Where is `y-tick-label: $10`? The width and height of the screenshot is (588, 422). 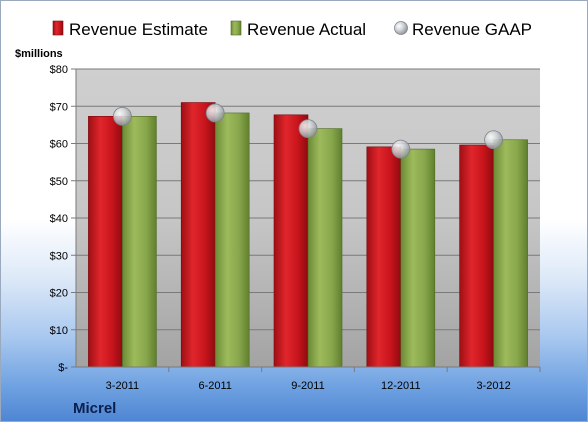 y-tick-label: $10 is located at coordinates (59, 331).